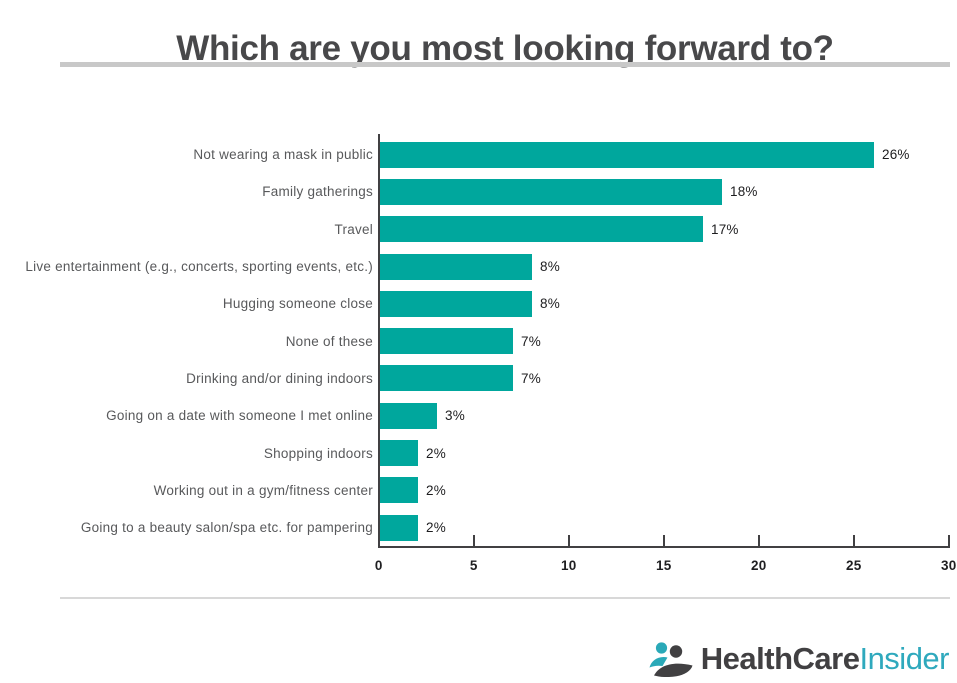 The image size is (957, 683). Describe the element at coordinates (283, 155) in the screenshot. I see `category-label: Not wearing a mask in public` at that location.